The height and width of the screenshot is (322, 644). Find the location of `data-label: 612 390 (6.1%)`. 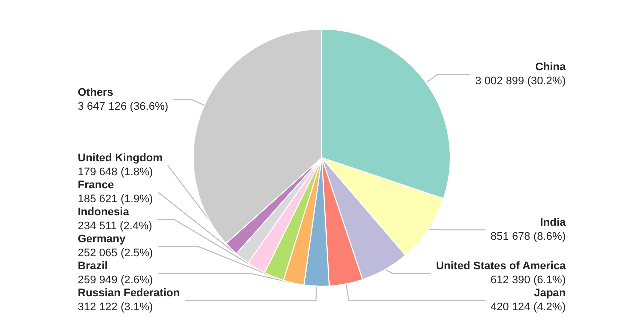

data-label: 612 390 (6.1%) is located at coordinates (528, 280).